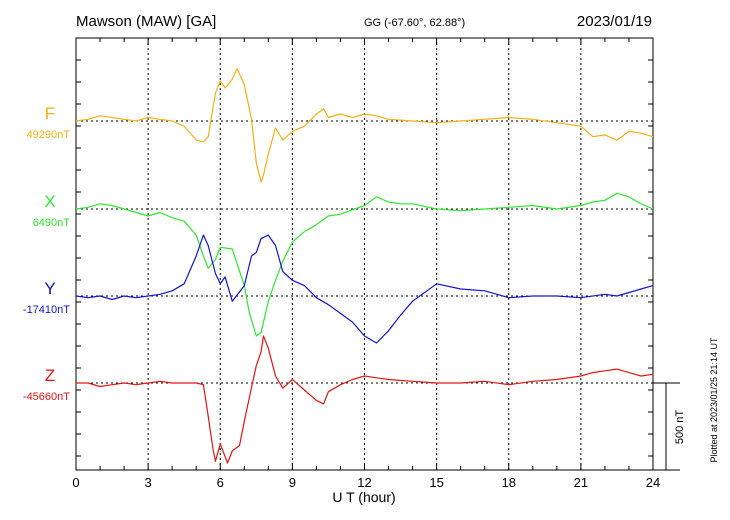 The image size is (730, 520). Describe the element at coordinates (614, 21) in the screenshot. I see `date-label: 2023/01/19` at that location.